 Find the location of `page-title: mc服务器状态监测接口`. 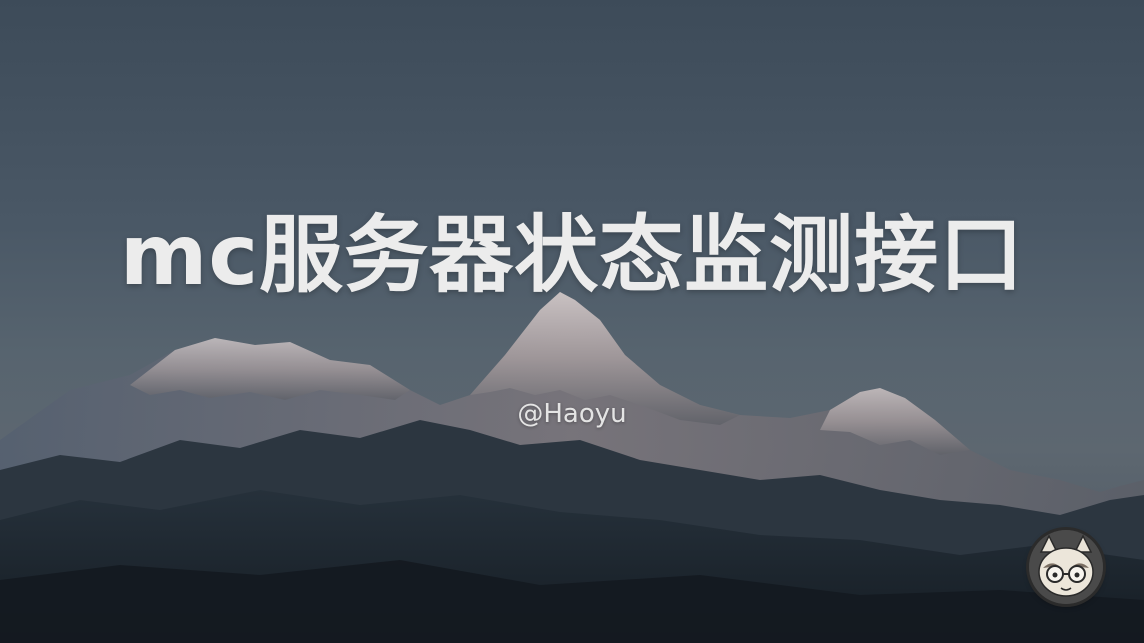

page-title: mc服务器状态监测接口 is located at coordinates (572, 255).